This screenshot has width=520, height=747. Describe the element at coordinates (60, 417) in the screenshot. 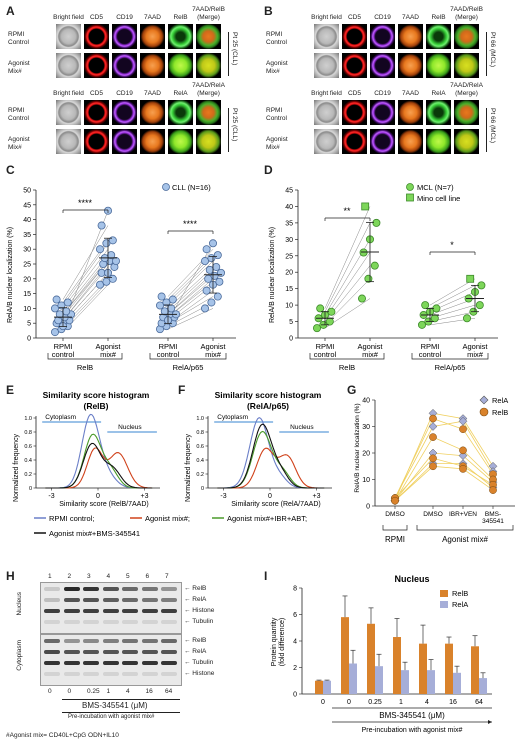

I see `cytoplasm-label: Cytoplasm` at that location.